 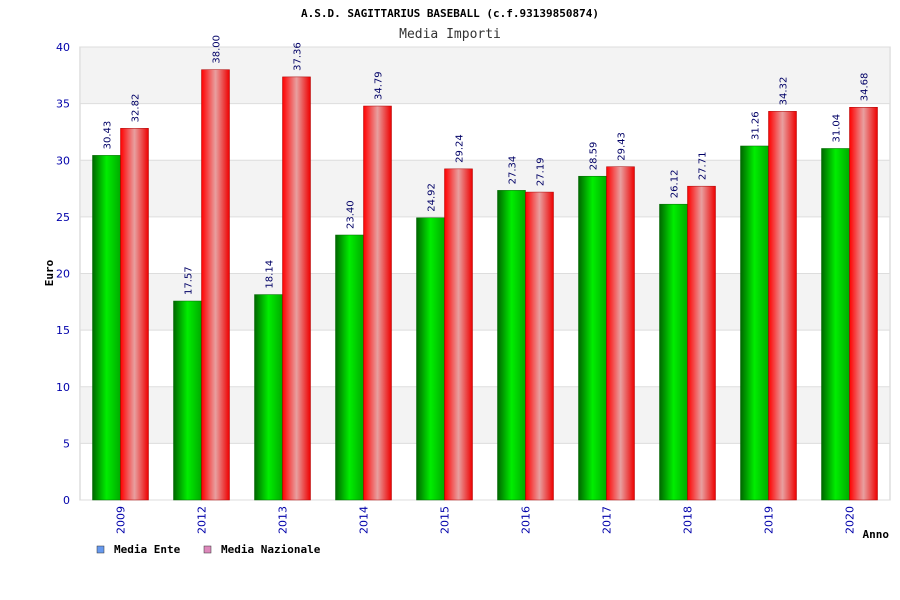 I want to click on bar-media-nazionale-2014, so click(x=377, y=303).